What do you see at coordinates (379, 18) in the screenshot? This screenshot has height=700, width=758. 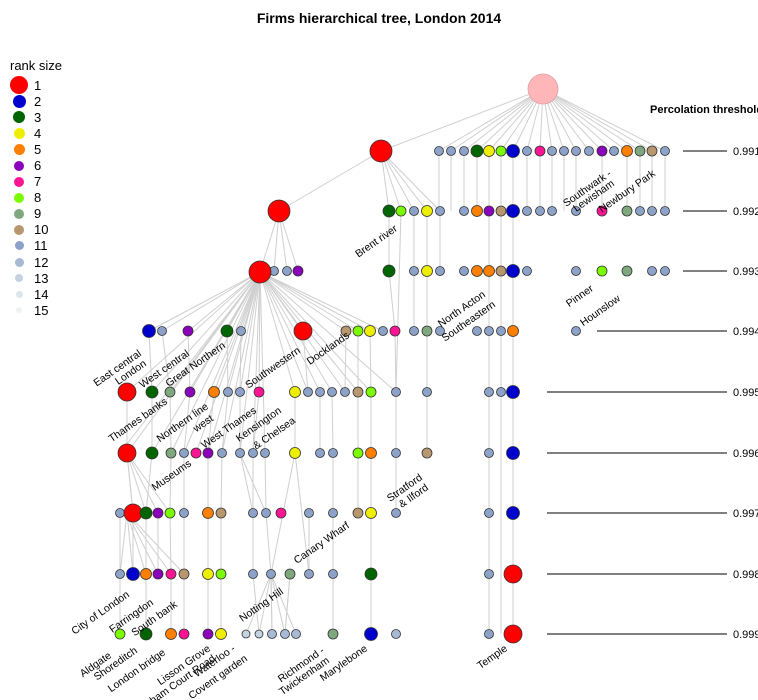 I see `chart-title: Firms hierarchical tree, London 2014` at bounding box center [379, 18].